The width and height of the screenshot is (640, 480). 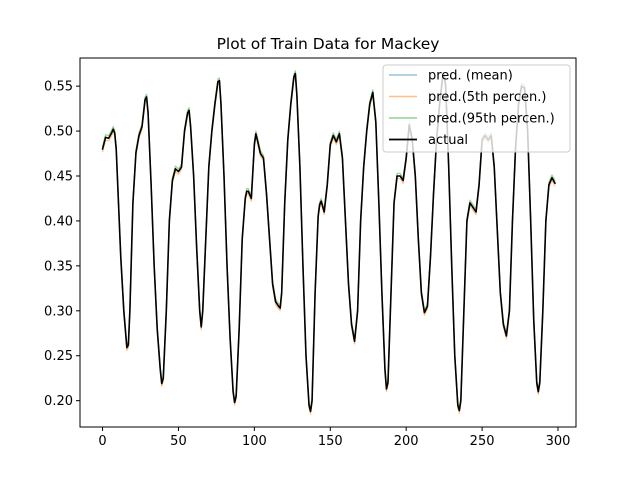 I want to click on legend-box, so click(x=476, y=108).